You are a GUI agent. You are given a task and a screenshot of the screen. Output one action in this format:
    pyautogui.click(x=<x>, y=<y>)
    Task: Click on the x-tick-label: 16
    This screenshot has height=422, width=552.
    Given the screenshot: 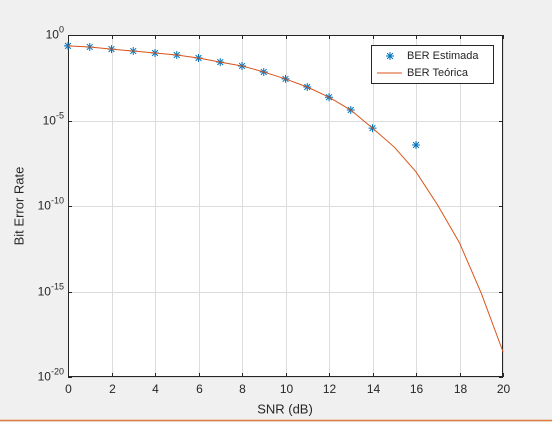 What is the action you would take?
    pyautogui.click(x=417, y=389)
    